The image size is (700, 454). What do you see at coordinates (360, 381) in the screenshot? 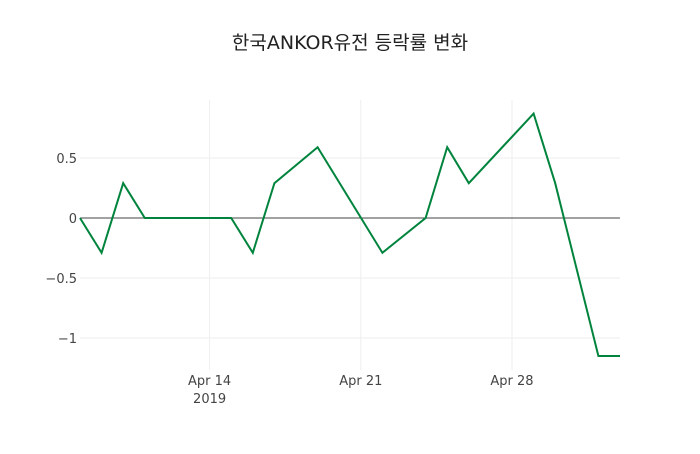
I see `x-tick-label: Apr 21` at bounding box center [360, 381].